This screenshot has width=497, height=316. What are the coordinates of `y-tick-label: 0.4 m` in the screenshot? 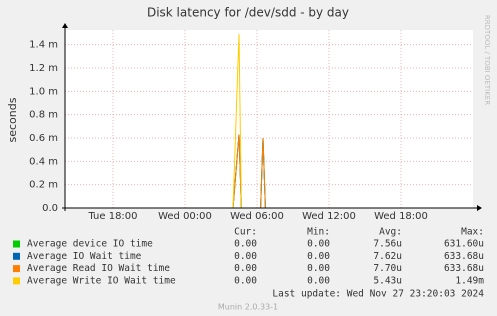 It's located at (43, 161).